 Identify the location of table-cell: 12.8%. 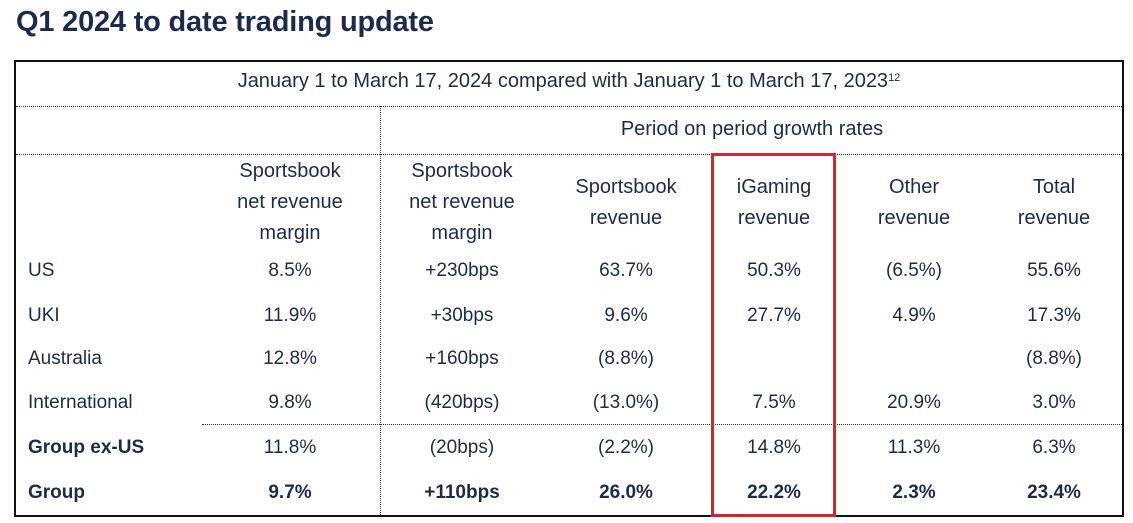
(290, 358).